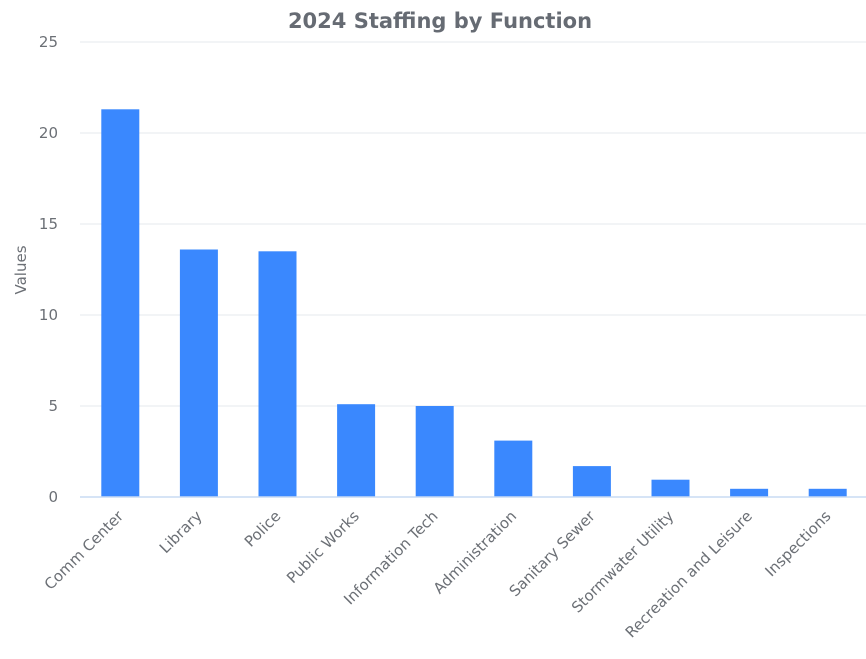 The image size is (866, 659). I want to click on x-tick-label: Comm Center, so click(84, 550).